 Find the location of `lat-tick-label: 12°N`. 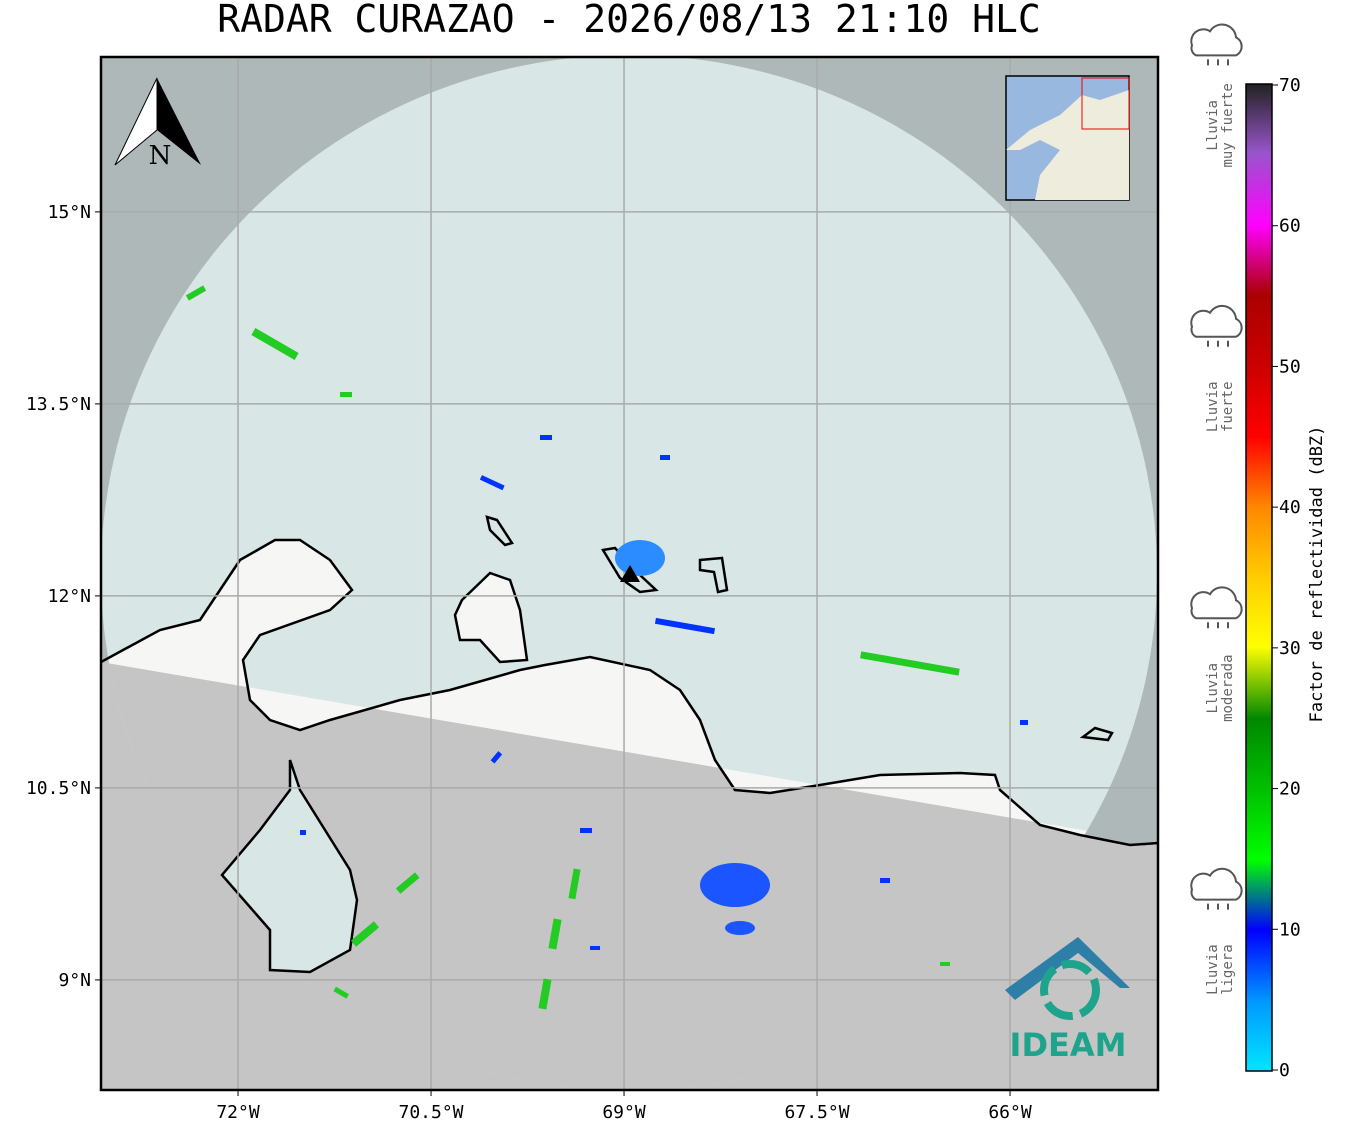

lat-tick-label: 12°N is located at coordinates (69, 596).